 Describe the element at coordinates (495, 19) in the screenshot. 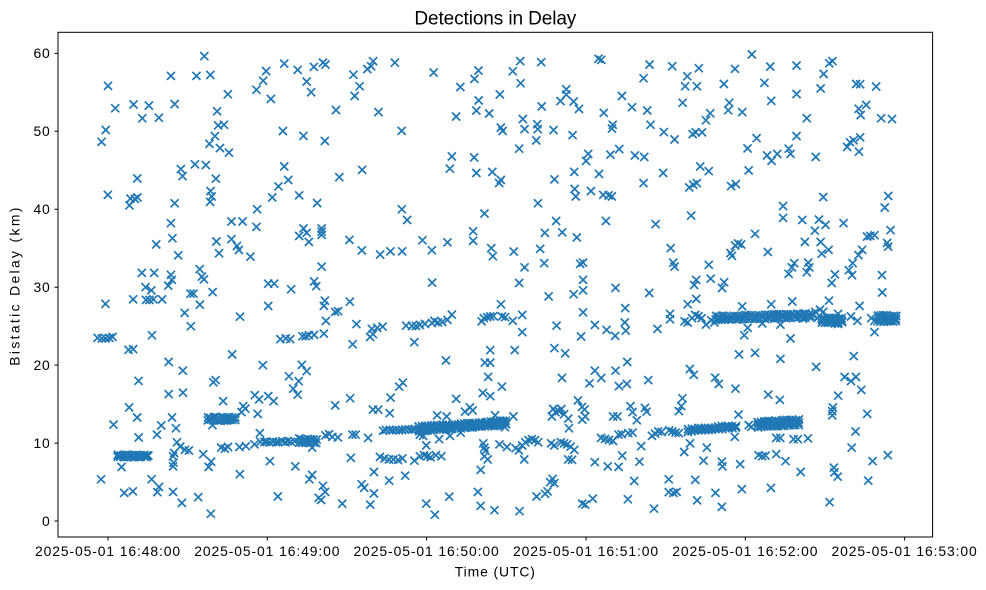

I see `svg-text: Detections in Delay` at that location.